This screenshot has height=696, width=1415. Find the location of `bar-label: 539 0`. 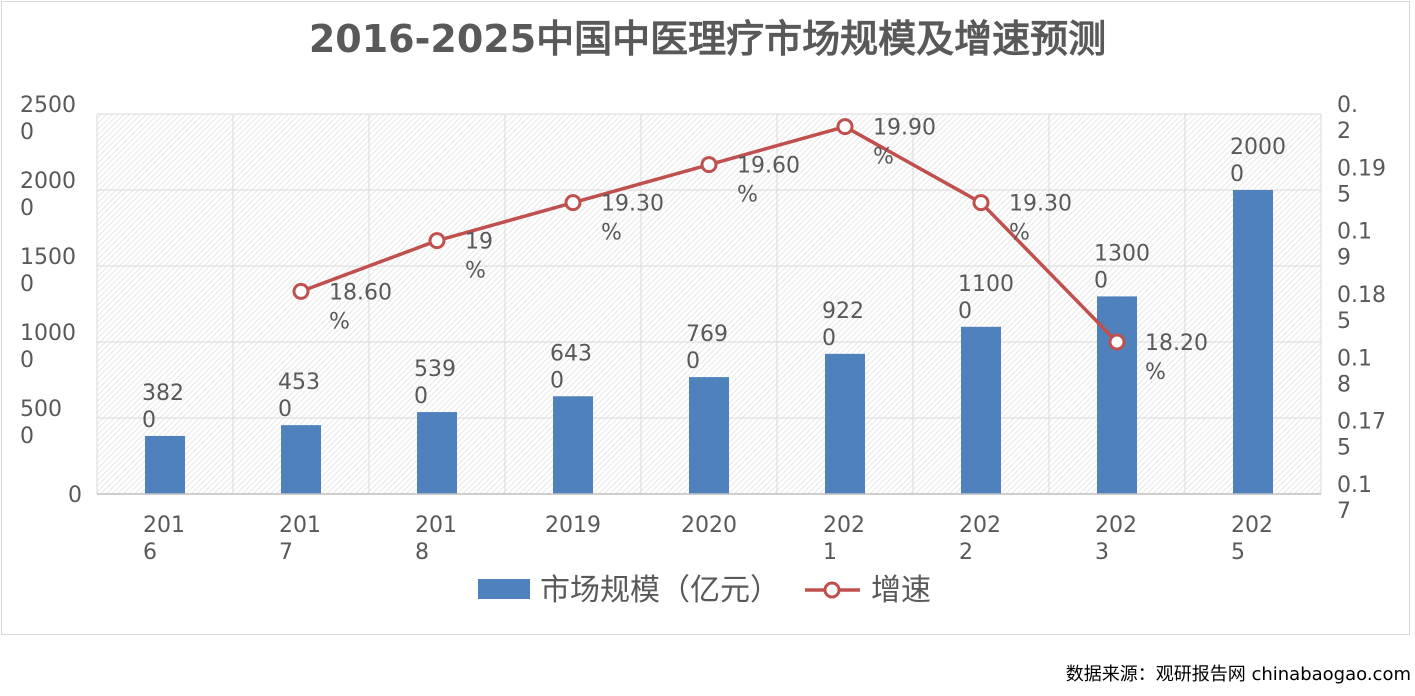

bar-label: 539 0 is located at coordinates (435, 383).